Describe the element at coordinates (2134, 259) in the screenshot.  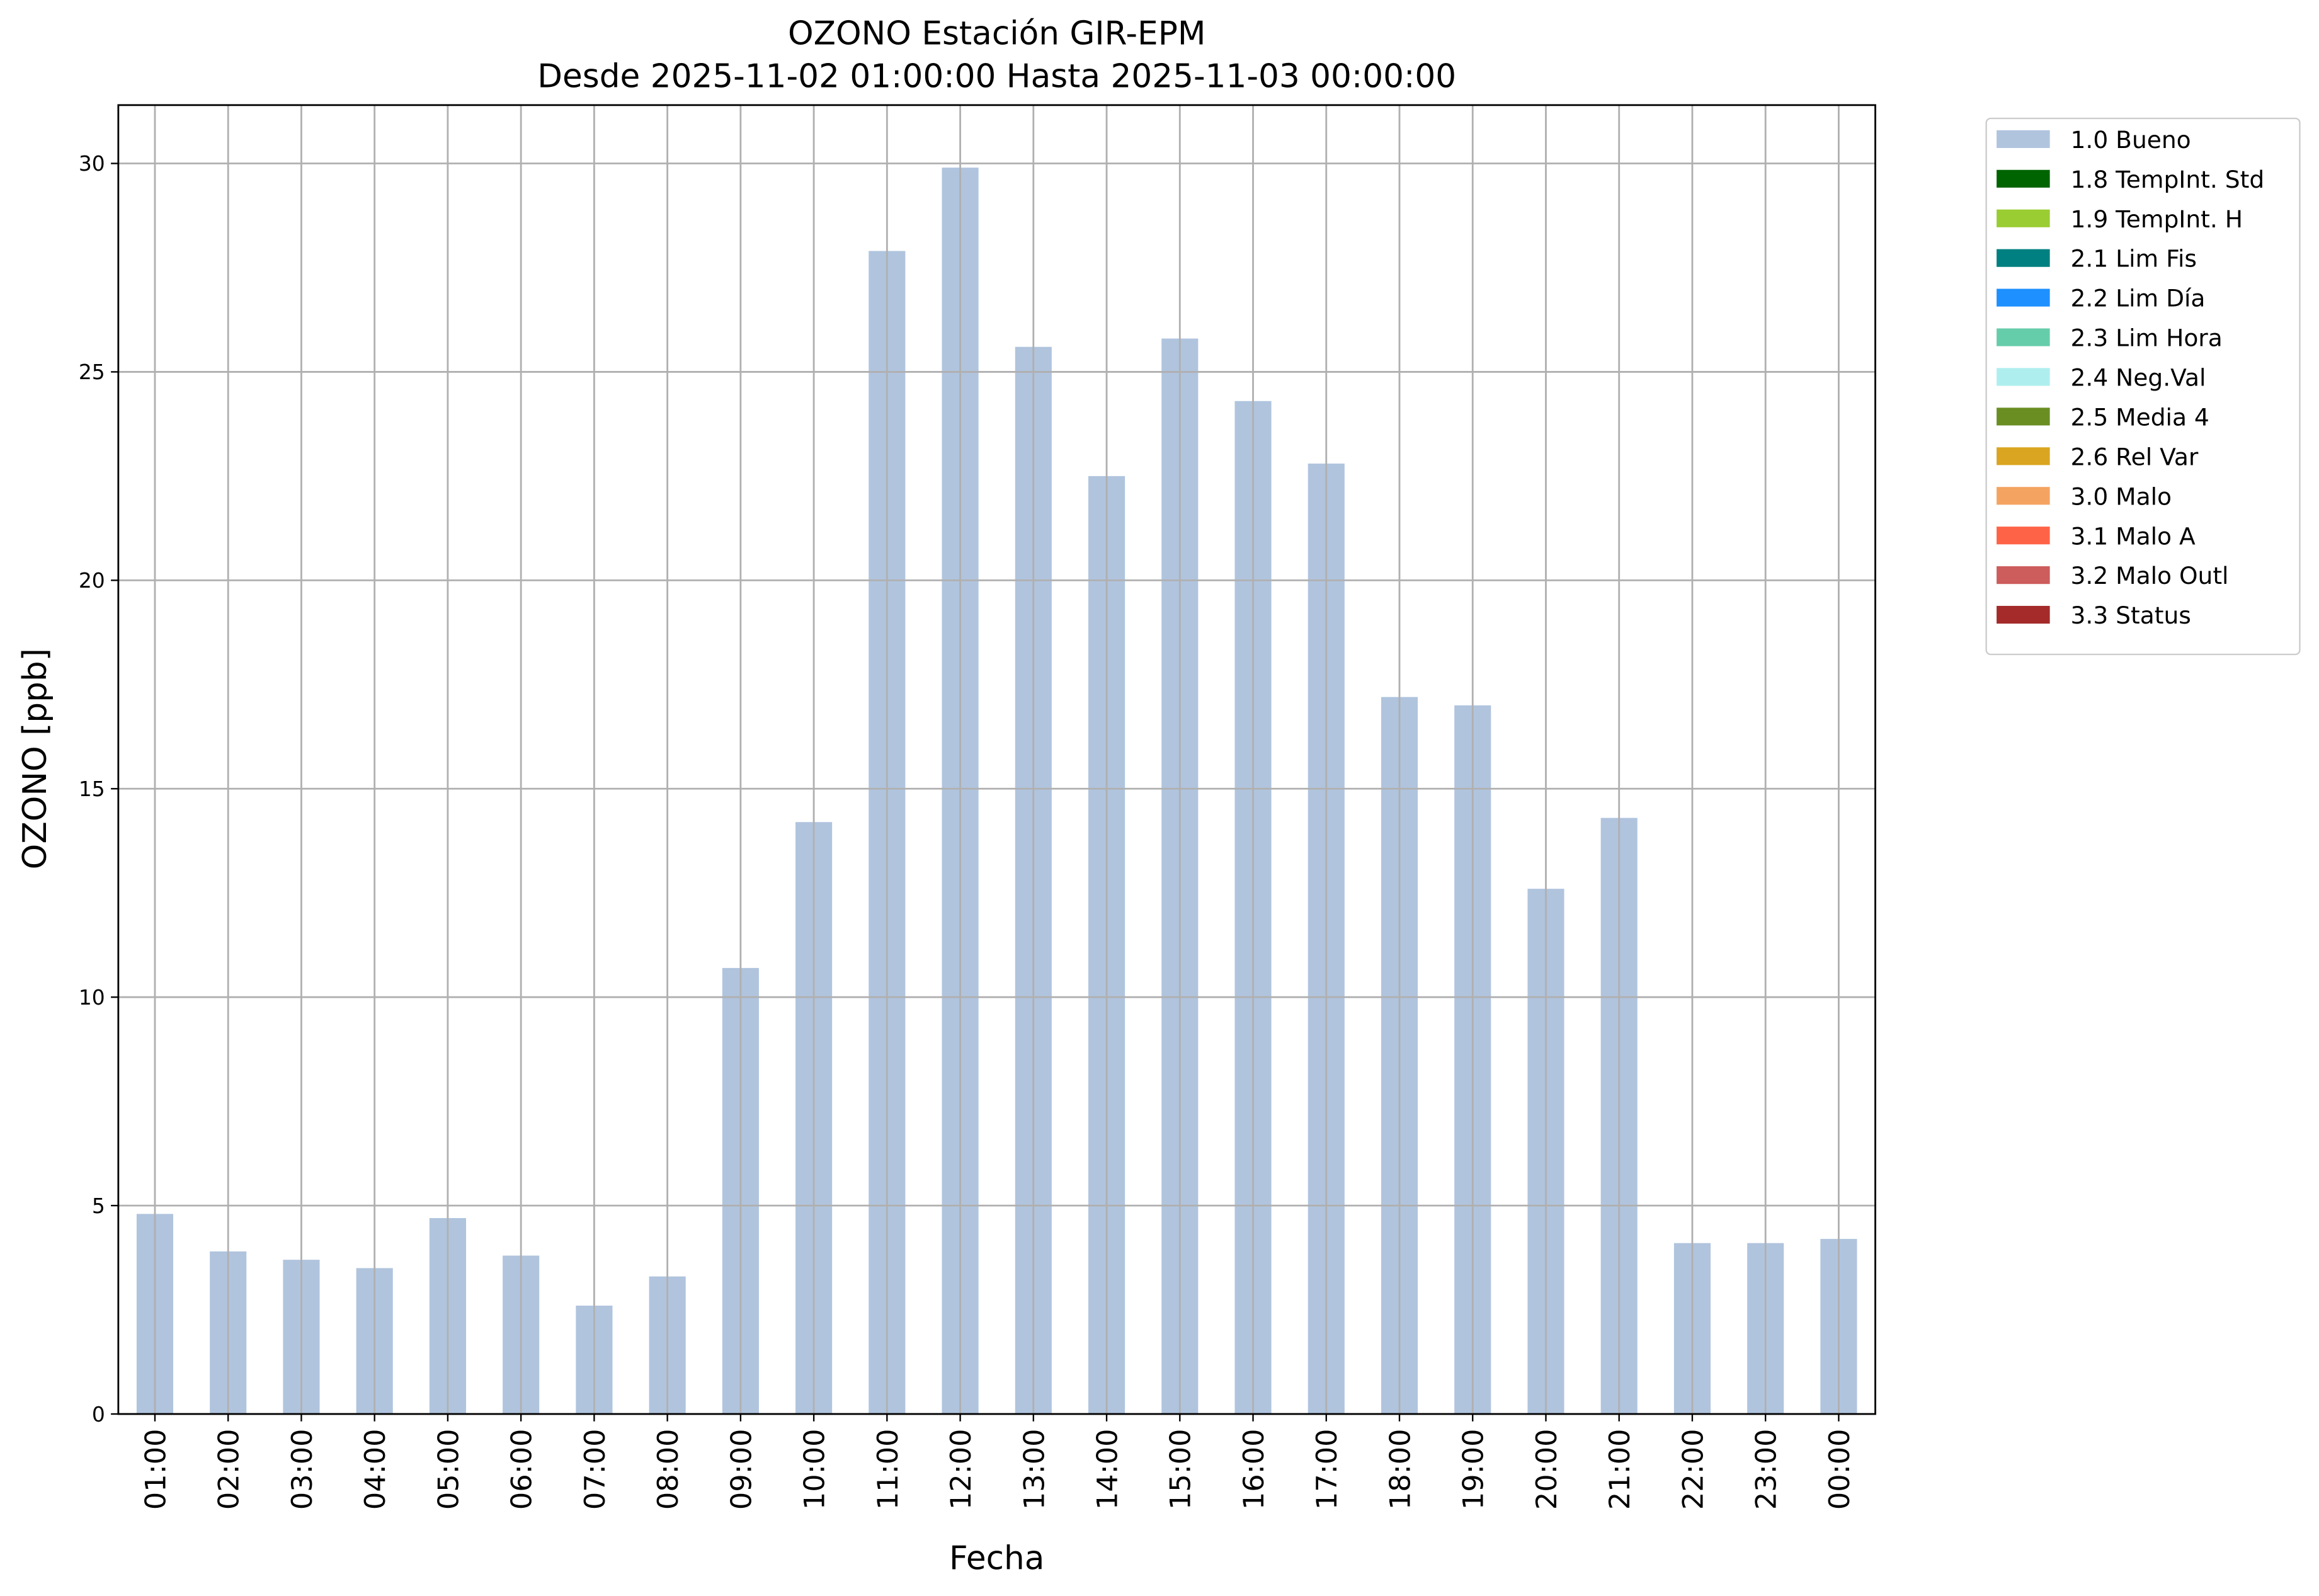
I see `legend-label: 2.1 Lim Fis` at that location.